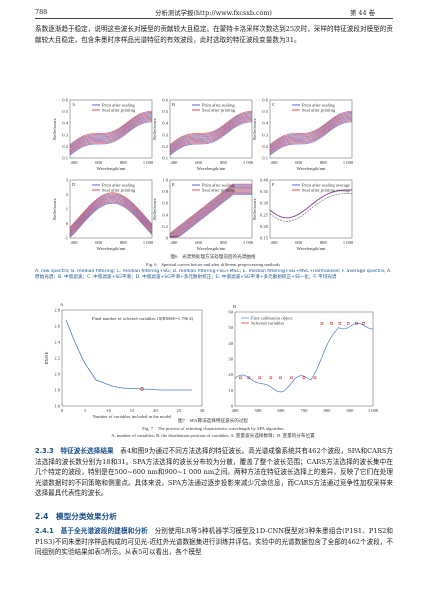 This screenshot has height=603, width=427. Describe the element at coordinates (57, 406) in the screenshot. I see `y-tick-label: 1.6` at that location.